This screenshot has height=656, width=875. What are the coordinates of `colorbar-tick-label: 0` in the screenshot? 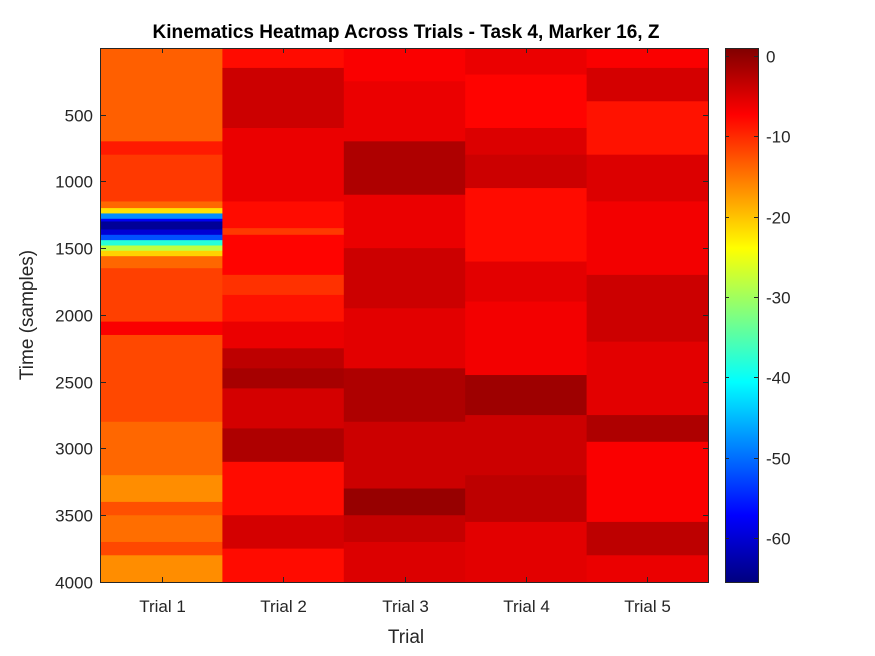 It's located at (770, 57).